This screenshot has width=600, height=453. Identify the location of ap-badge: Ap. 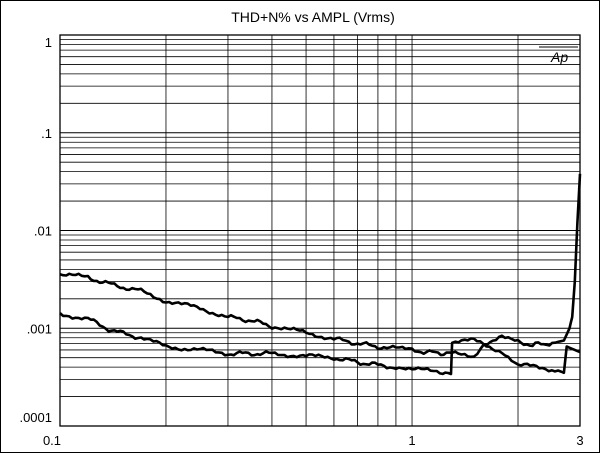
(558, 55).